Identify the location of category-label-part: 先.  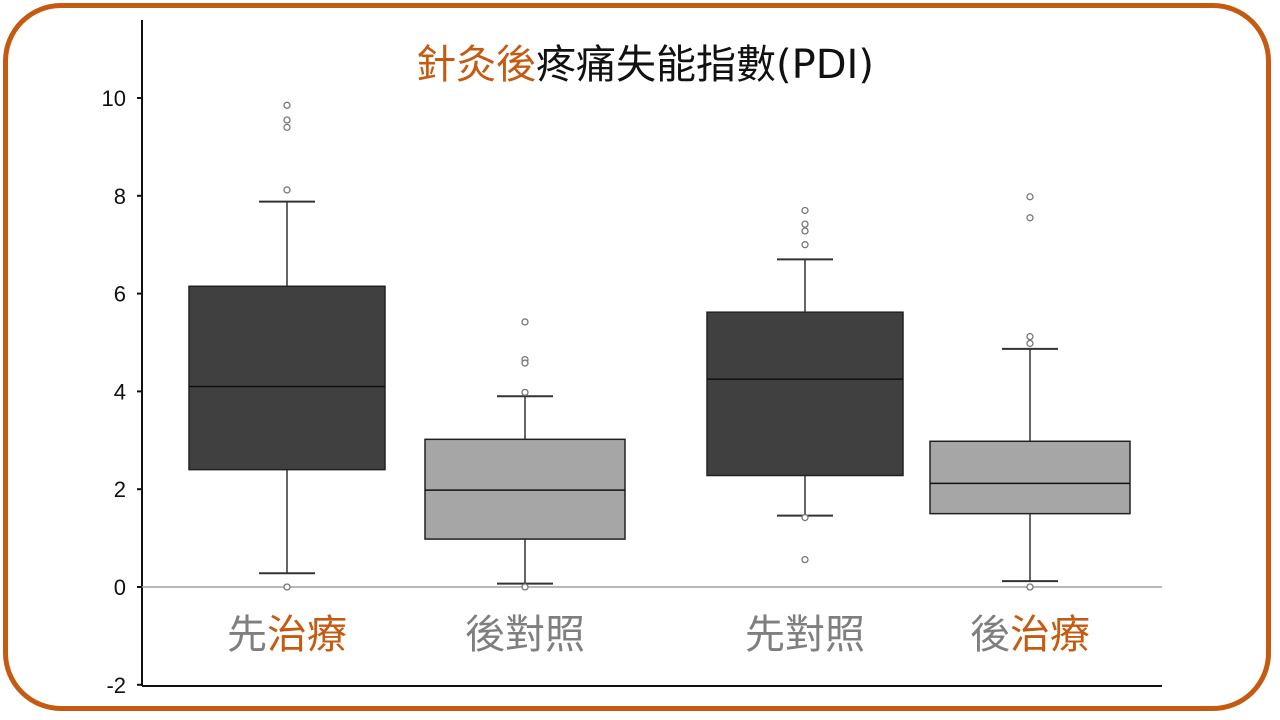
(247, 635).